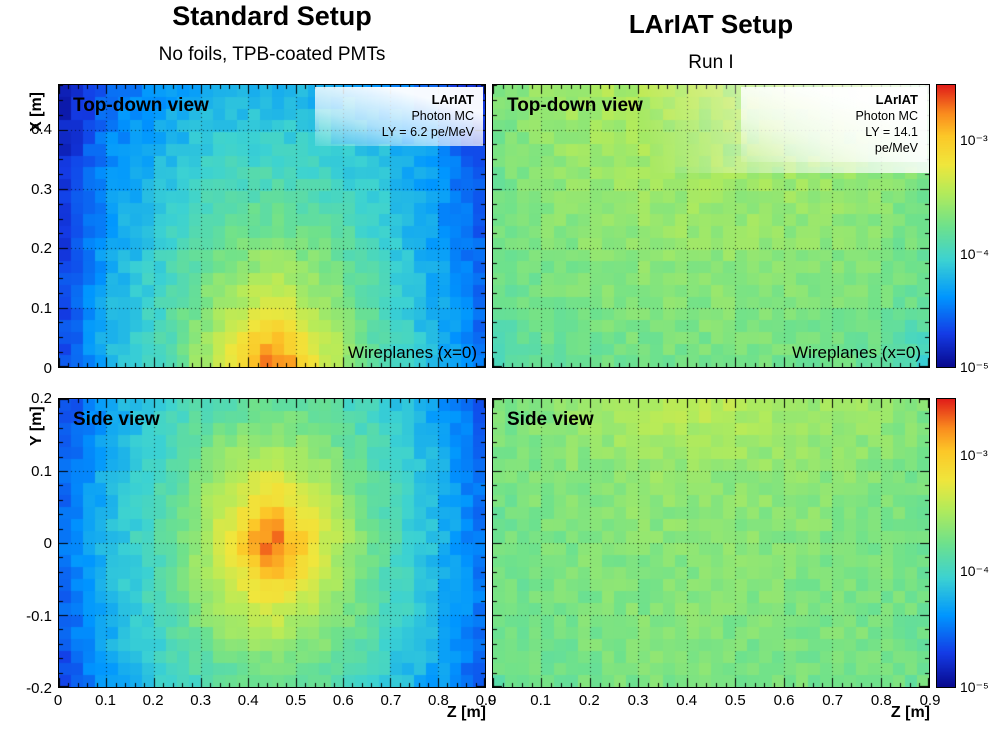 Image resolution: width=1001 pixels, height=740 pixels. What do you see at coordinates (466, 712) in the screenshot?
I see `x-axis-title-bottom-left: Z [m]` at bounding box center [466, 712].